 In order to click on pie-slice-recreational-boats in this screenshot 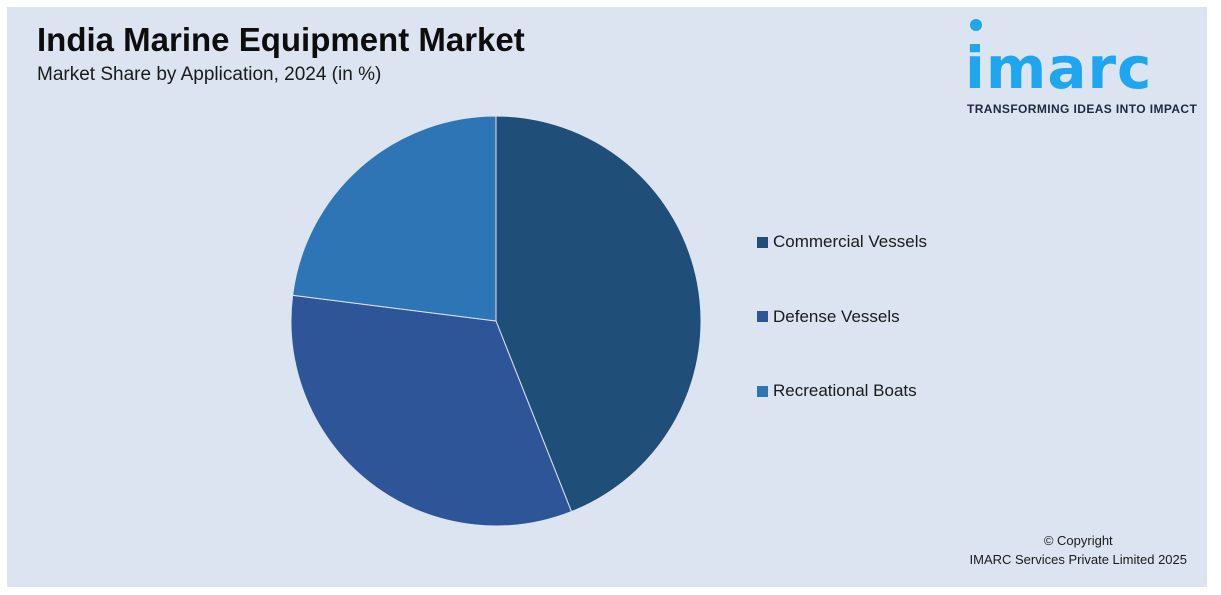, I will do `click(394, 218)`.